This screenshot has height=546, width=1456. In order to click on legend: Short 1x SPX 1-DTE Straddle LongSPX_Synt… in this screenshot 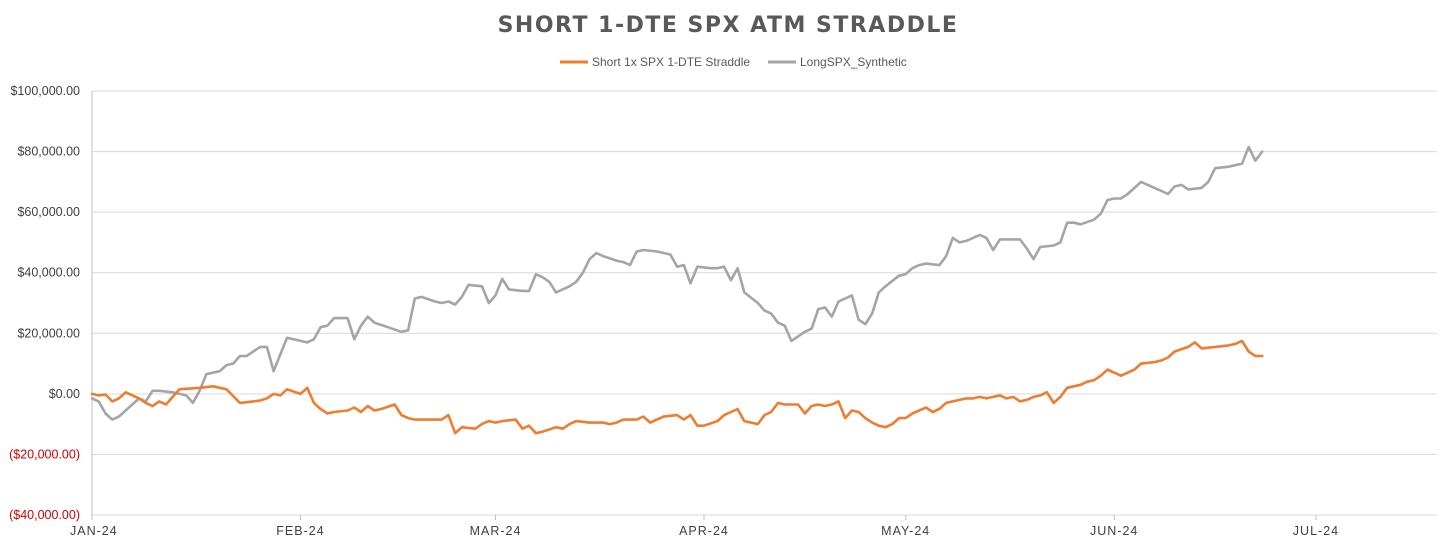, I will do `click(733, 62)`.